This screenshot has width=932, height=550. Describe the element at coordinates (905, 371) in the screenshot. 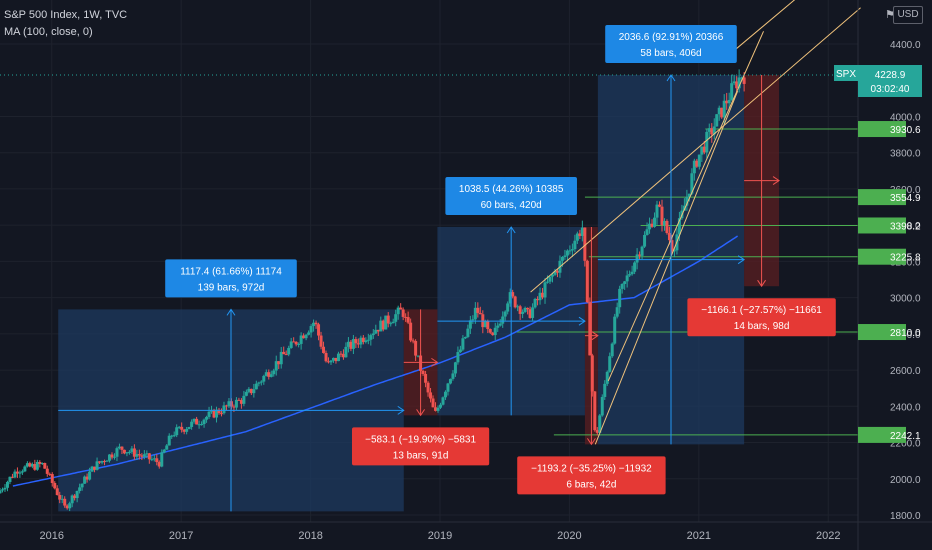

I see `y-tick-label: 2600.0` at that location.